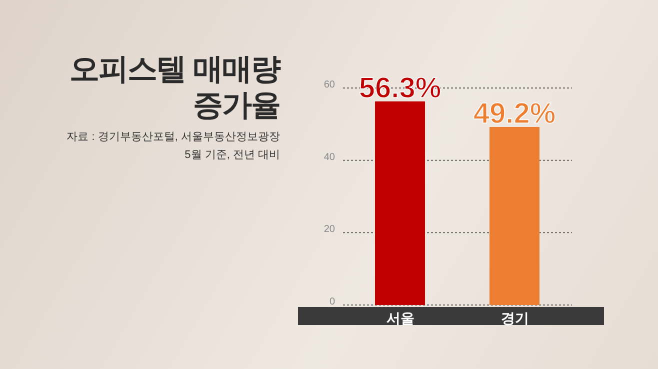 Image resolution: width=658 pixels, height=369 pixels. Describe the element at coordinates (514, 114) in the screenshot. I see `data-label: 49.2%` at that location.